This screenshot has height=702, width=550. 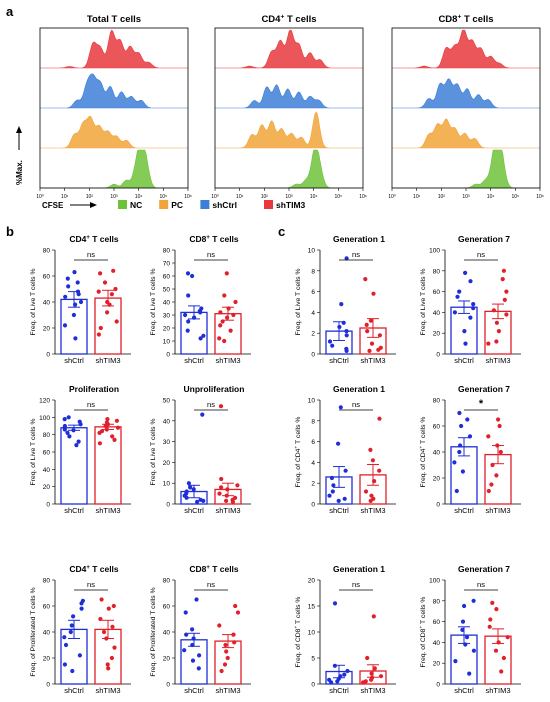 I want to click on histogram-tick-label: 10⁰, so click(x=215, y=197).